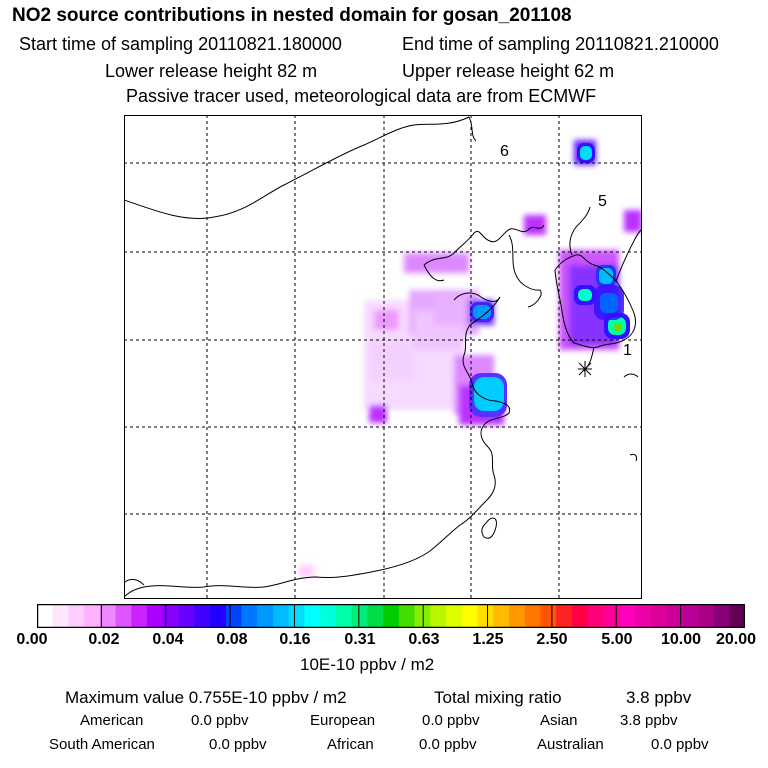  Describe the element at coordinates (560, 44) in the screenshot. I see `end-time-label: End time of sampling 20110821.210000` at that location.